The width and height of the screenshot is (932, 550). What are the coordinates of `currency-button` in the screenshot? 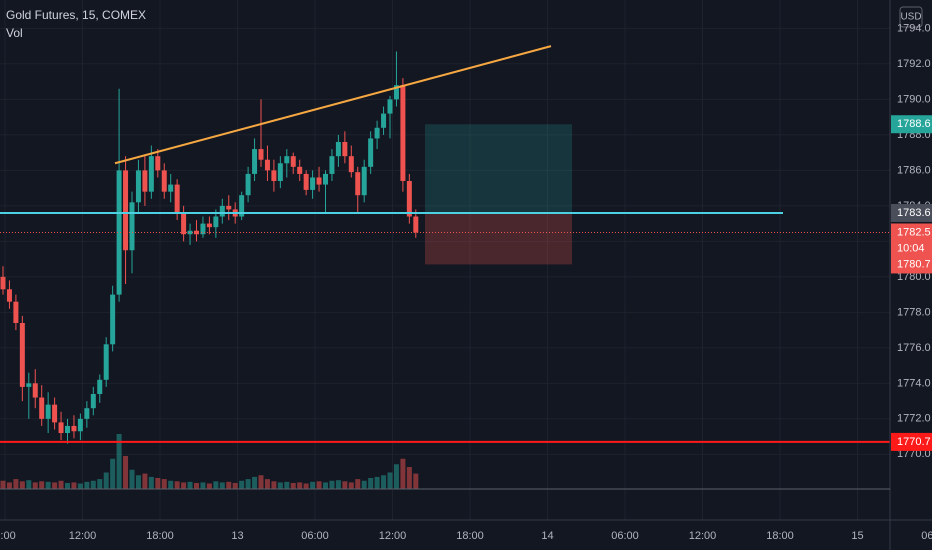 It's located at (911, 17).